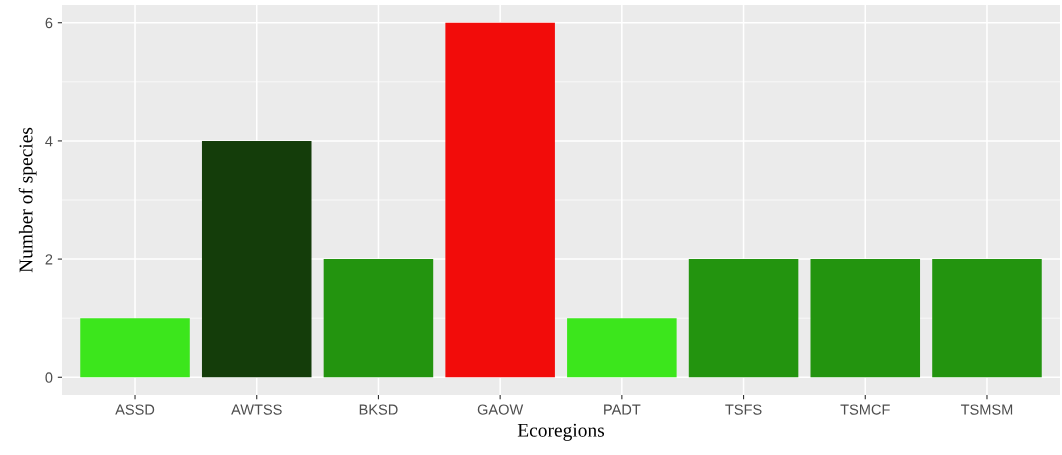  What do you see at coordinates (49, 141) in the screenshot?
I see `y-tick-label: 4` at bounding box center [49, 141].